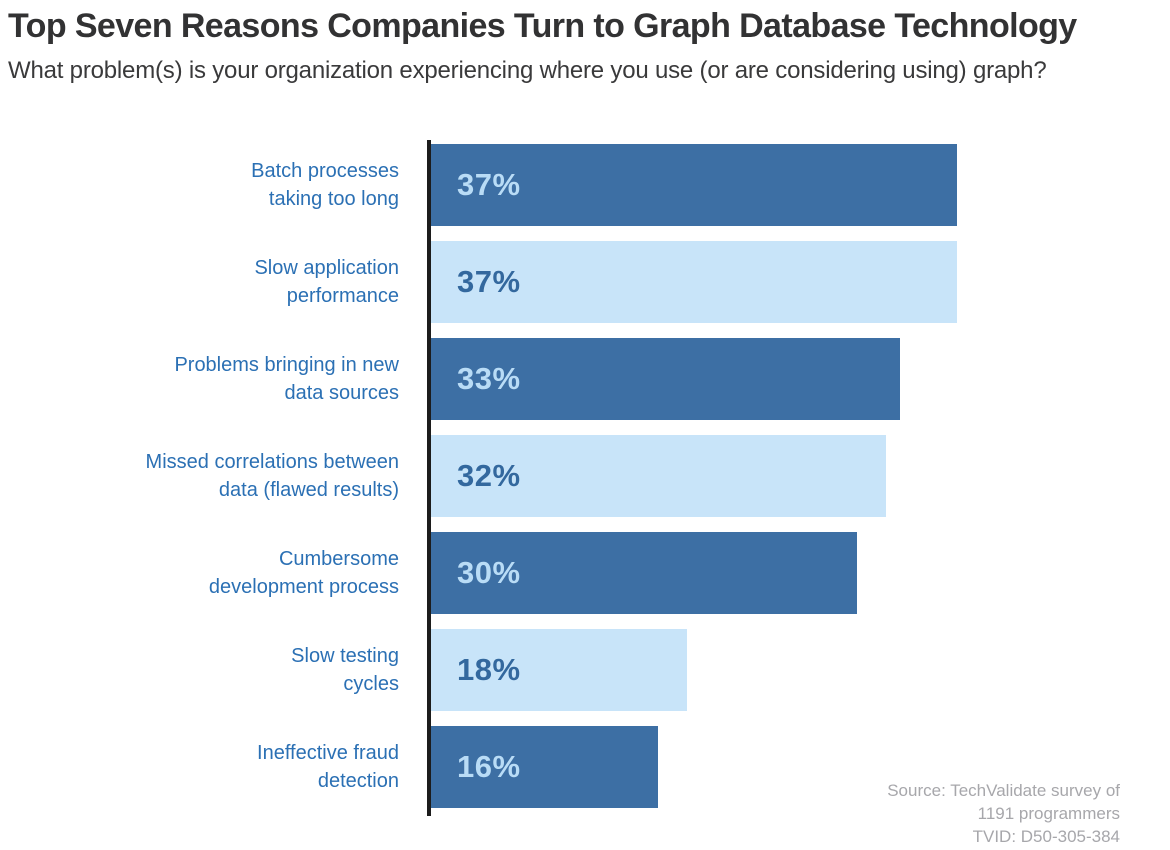 The height and width of the screenshot is (850, 1170). I want to click on bar-track: 30%, so click(800, 573).